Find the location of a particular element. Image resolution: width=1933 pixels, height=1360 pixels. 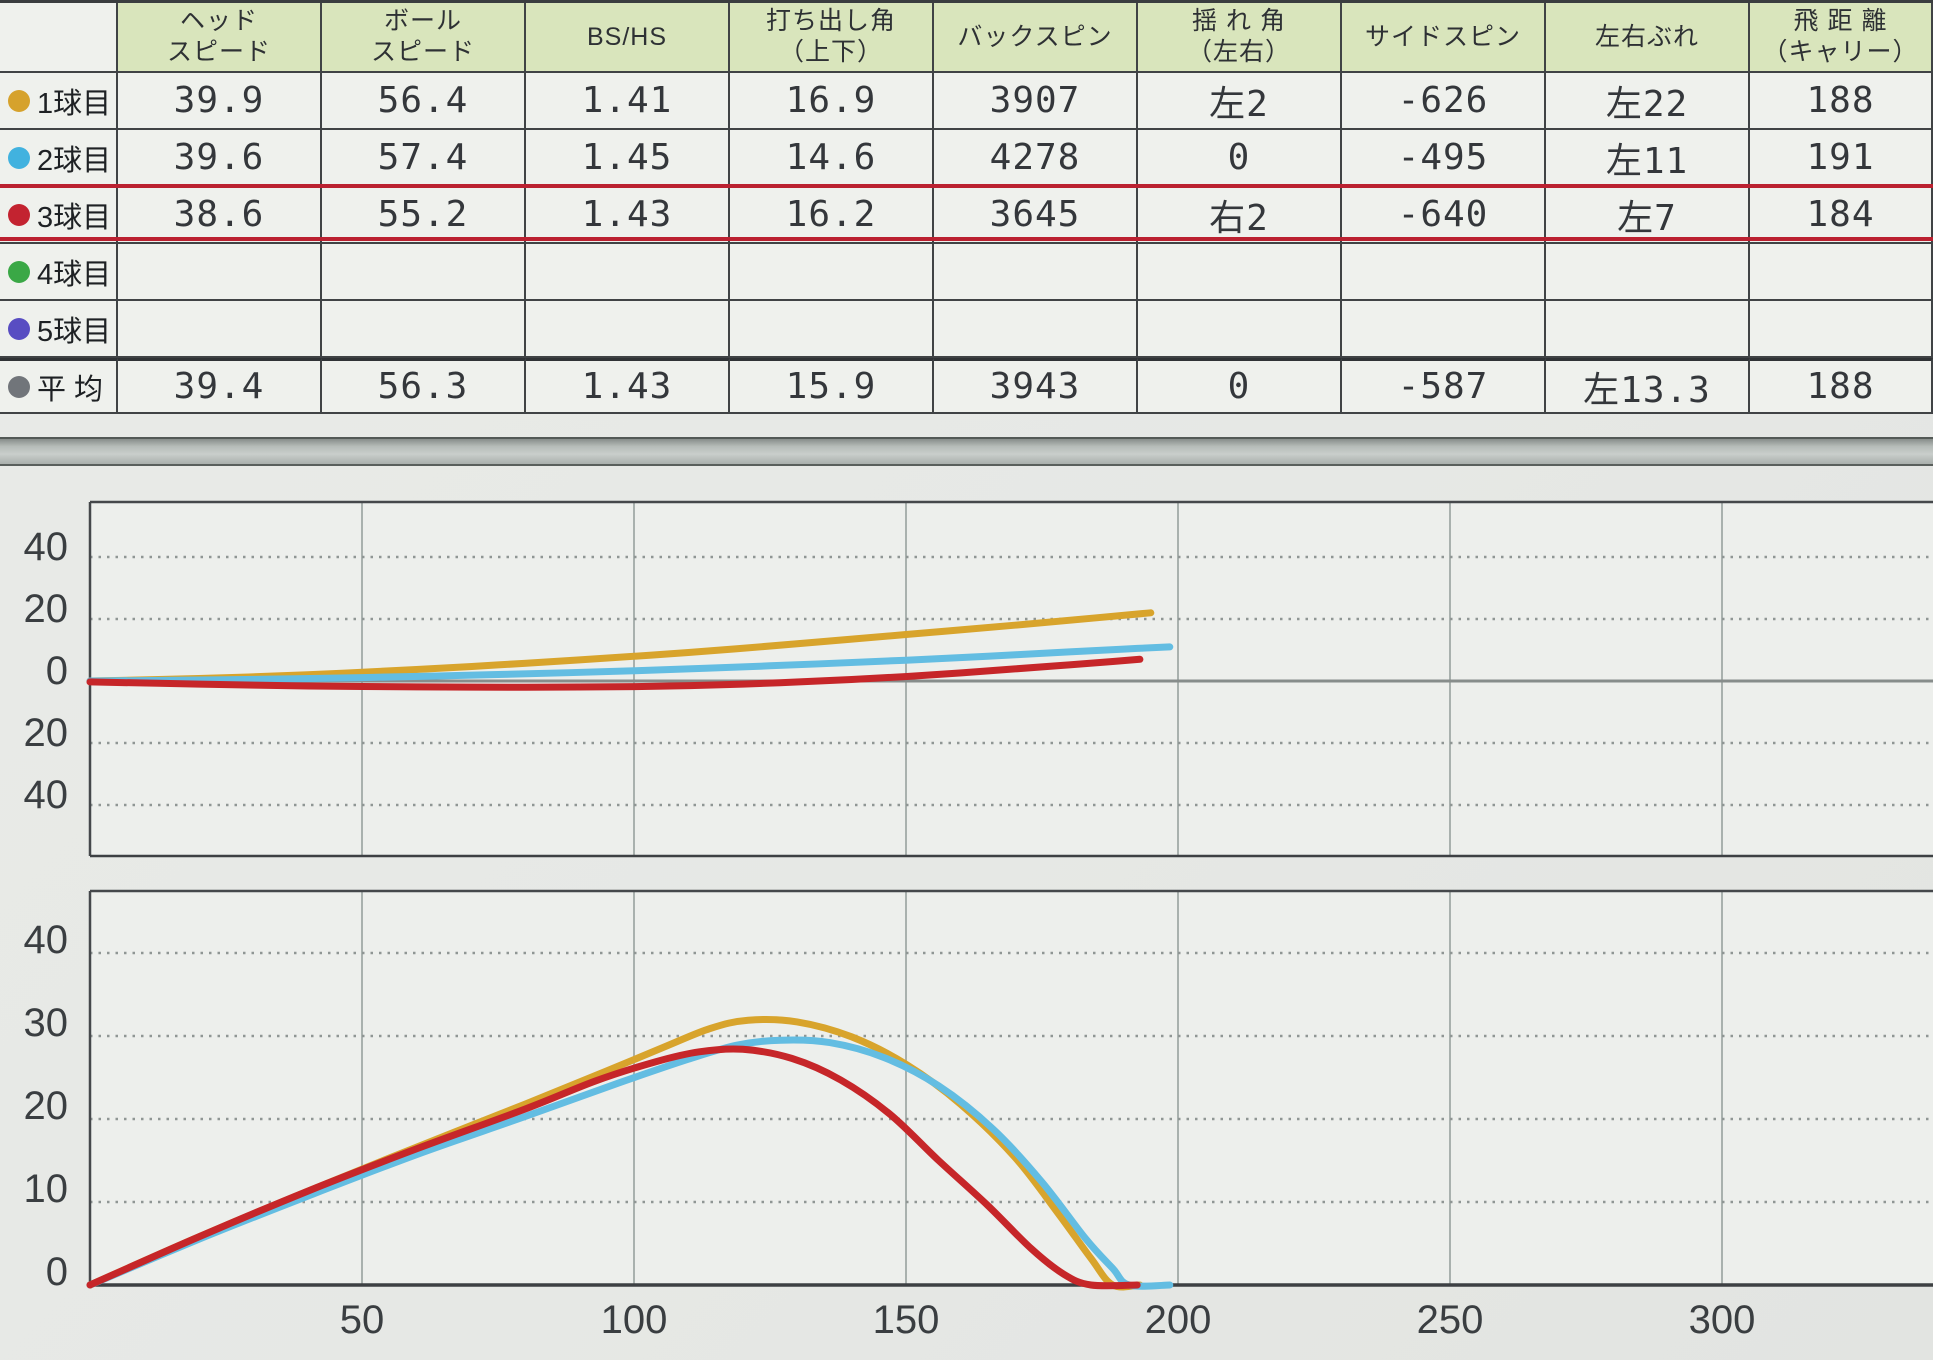

header-text: BS/HS is located at coordinates (627, 36).